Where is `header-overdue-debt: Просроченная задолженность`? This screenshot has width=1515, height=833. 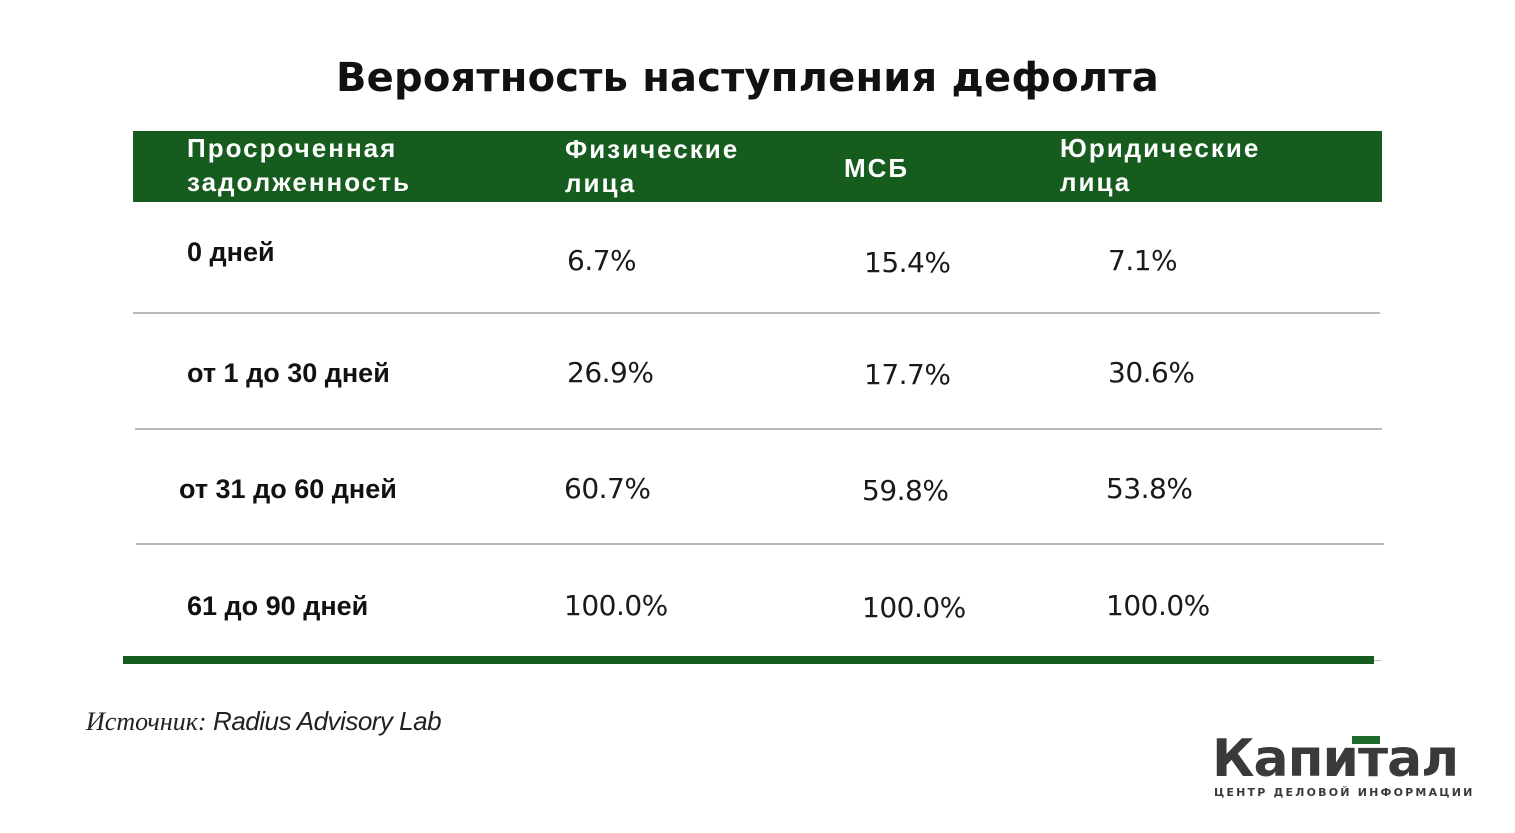 header-overdue-debt: Просроченная задолженность is located at coordinates (299, 165).